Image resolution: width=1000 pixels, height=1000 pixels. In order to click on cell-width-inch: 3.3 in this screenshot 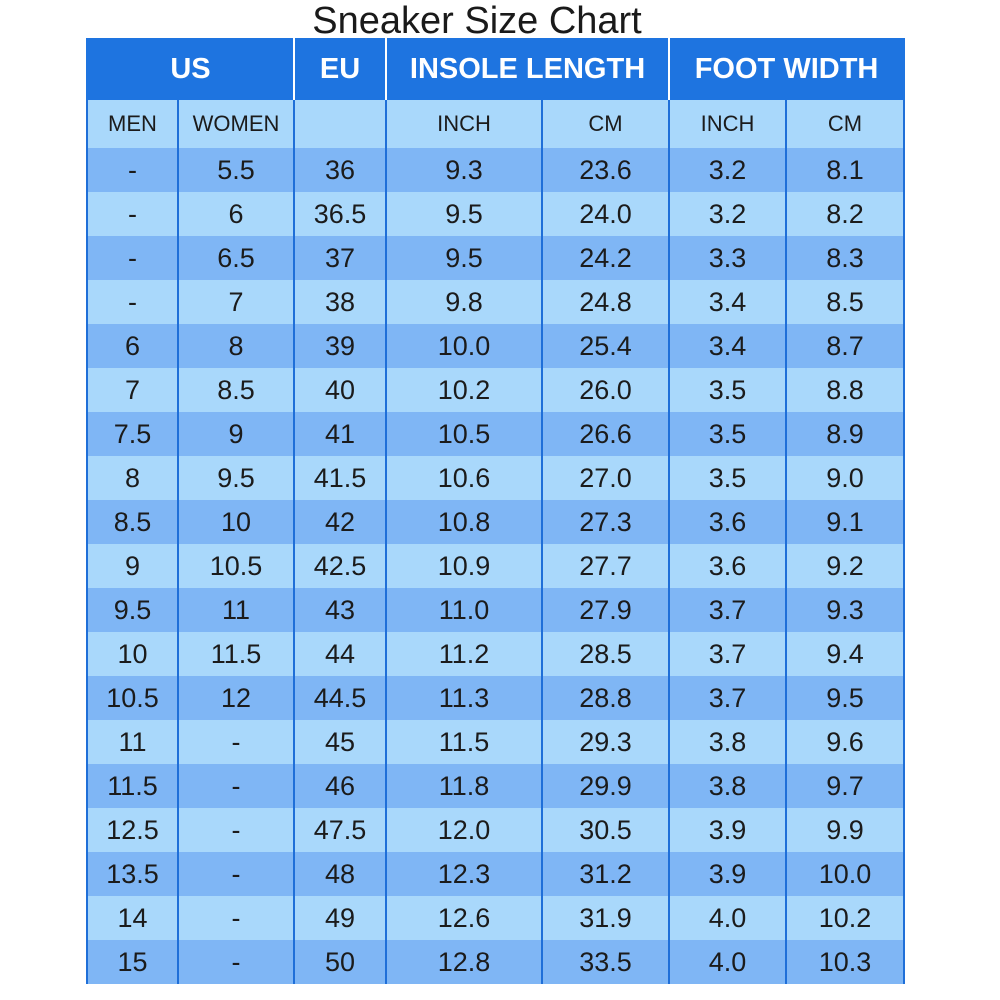, I will do `click(728, 258)`.